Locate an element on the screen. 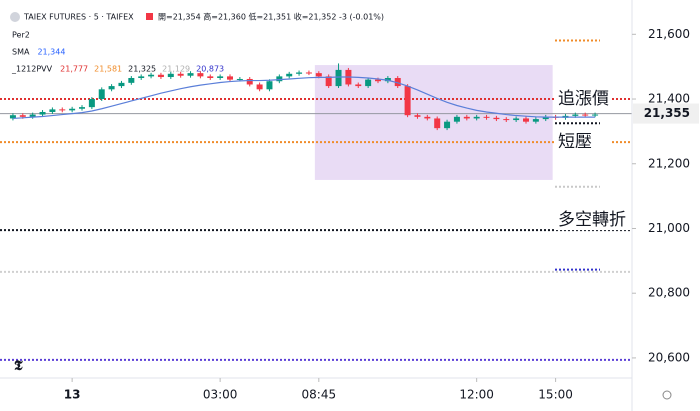  legend-value: 21,777 is located at coordinates (74, 69).